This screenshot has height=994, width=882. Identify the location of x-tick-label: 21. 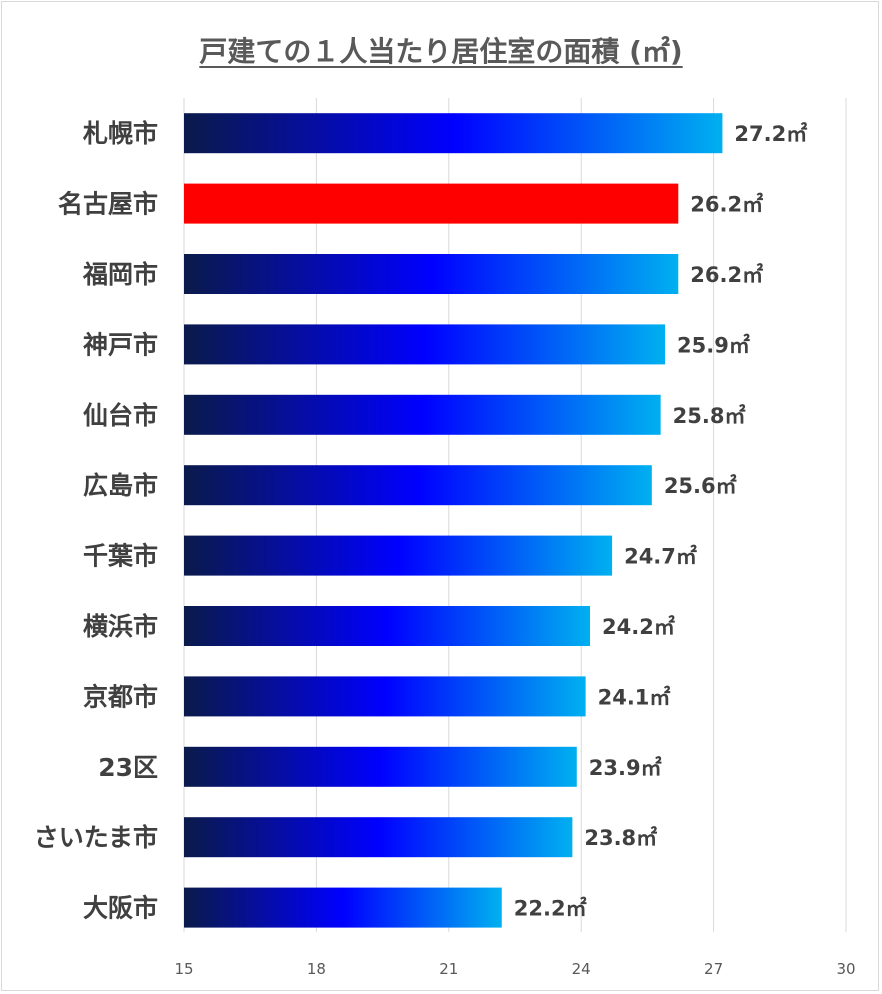
(448, 969).